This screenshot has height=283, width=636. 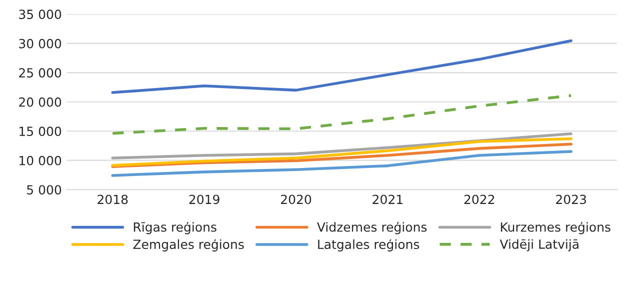 I want to click on y-tick-label: 20 000, so click(x=40, y=102).